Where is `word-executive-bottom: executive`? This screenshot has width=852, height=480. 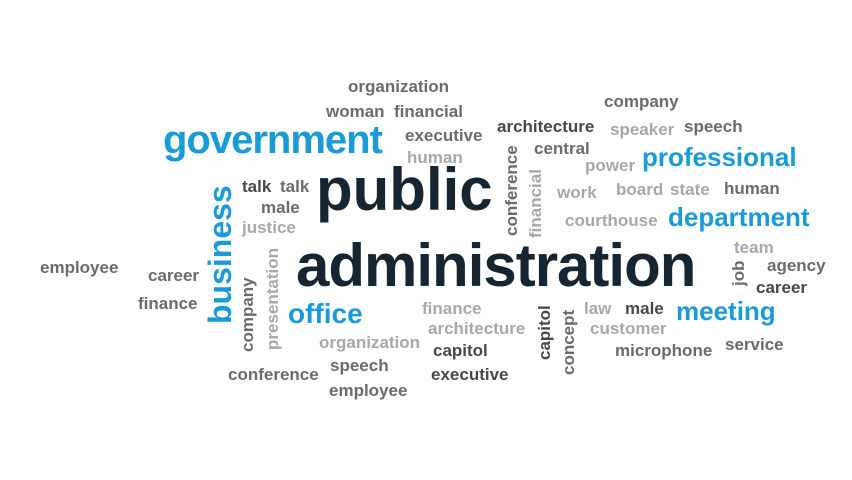 word-executive-bottom: executive is located at coordinates (470, 374).